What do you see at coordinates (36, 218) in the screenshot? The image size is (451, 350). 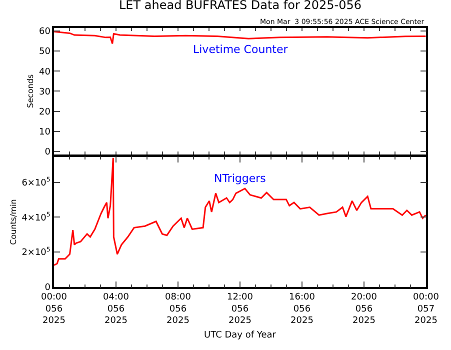 I see `y-tick-label: 4×10$^{5}$` at bounding box center [36, 218].